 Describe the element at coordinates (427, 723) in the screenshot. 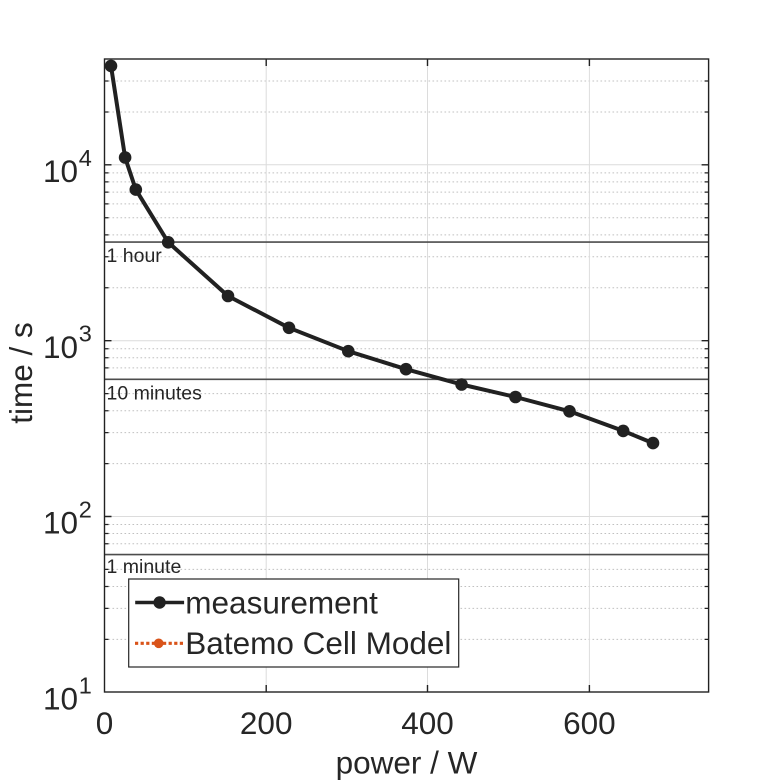

I see `svg-text: 400` at that location.